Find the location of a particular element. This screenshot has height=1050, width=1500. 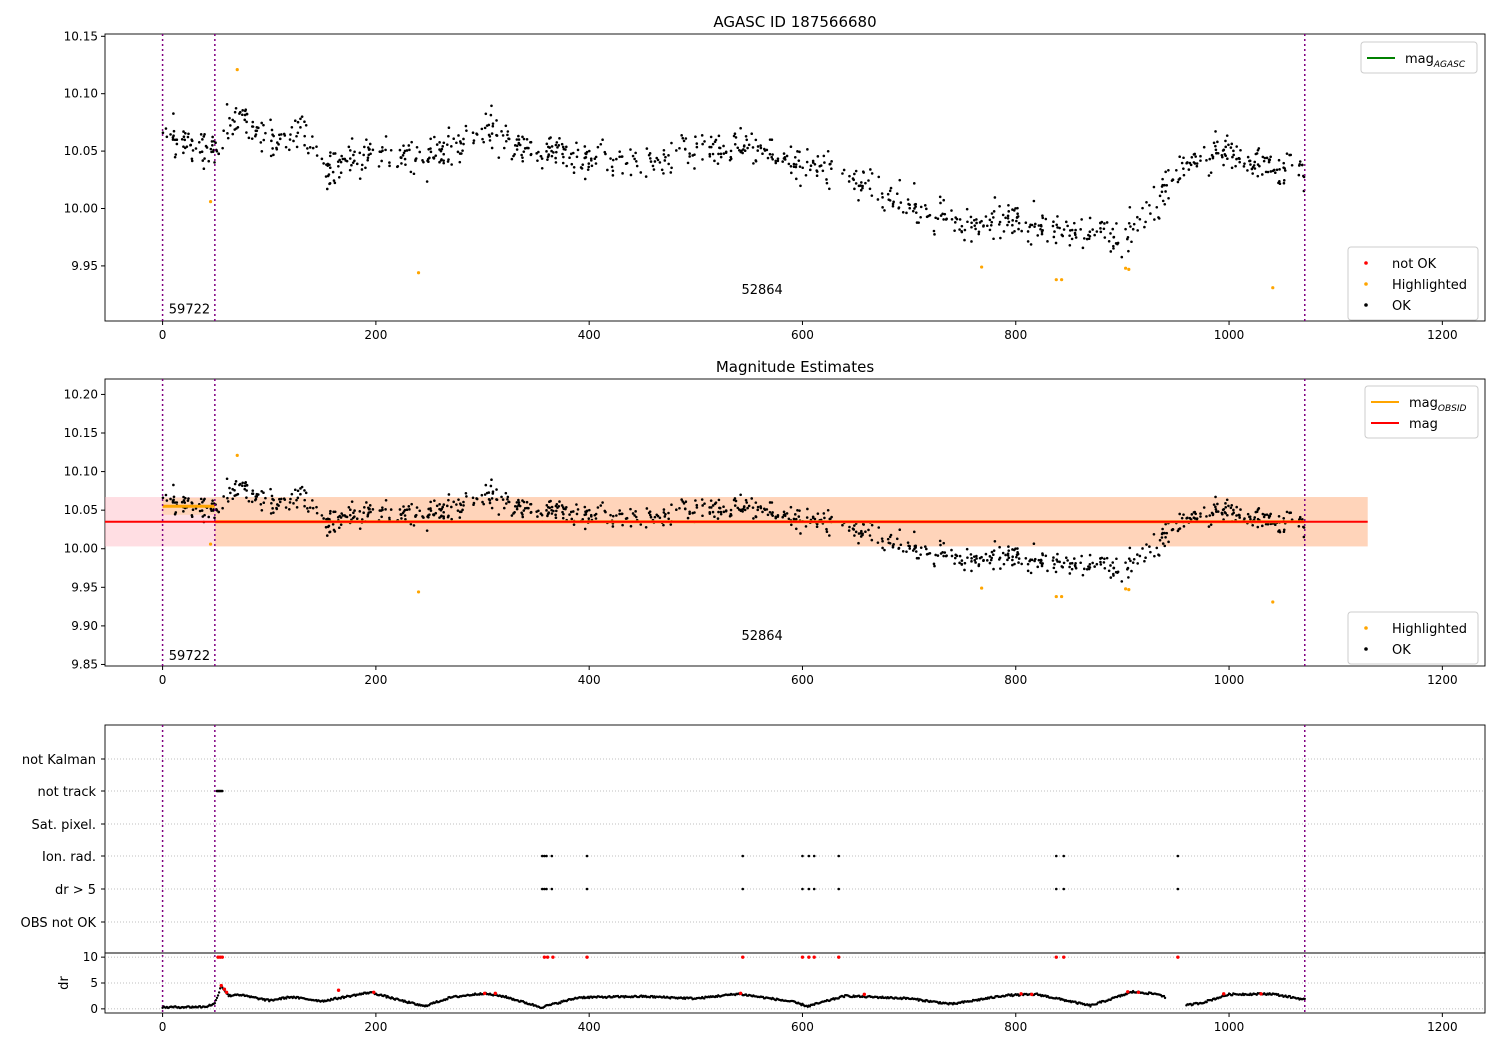

panel1-annotation: 59722 is located at coordinates (189, 309).